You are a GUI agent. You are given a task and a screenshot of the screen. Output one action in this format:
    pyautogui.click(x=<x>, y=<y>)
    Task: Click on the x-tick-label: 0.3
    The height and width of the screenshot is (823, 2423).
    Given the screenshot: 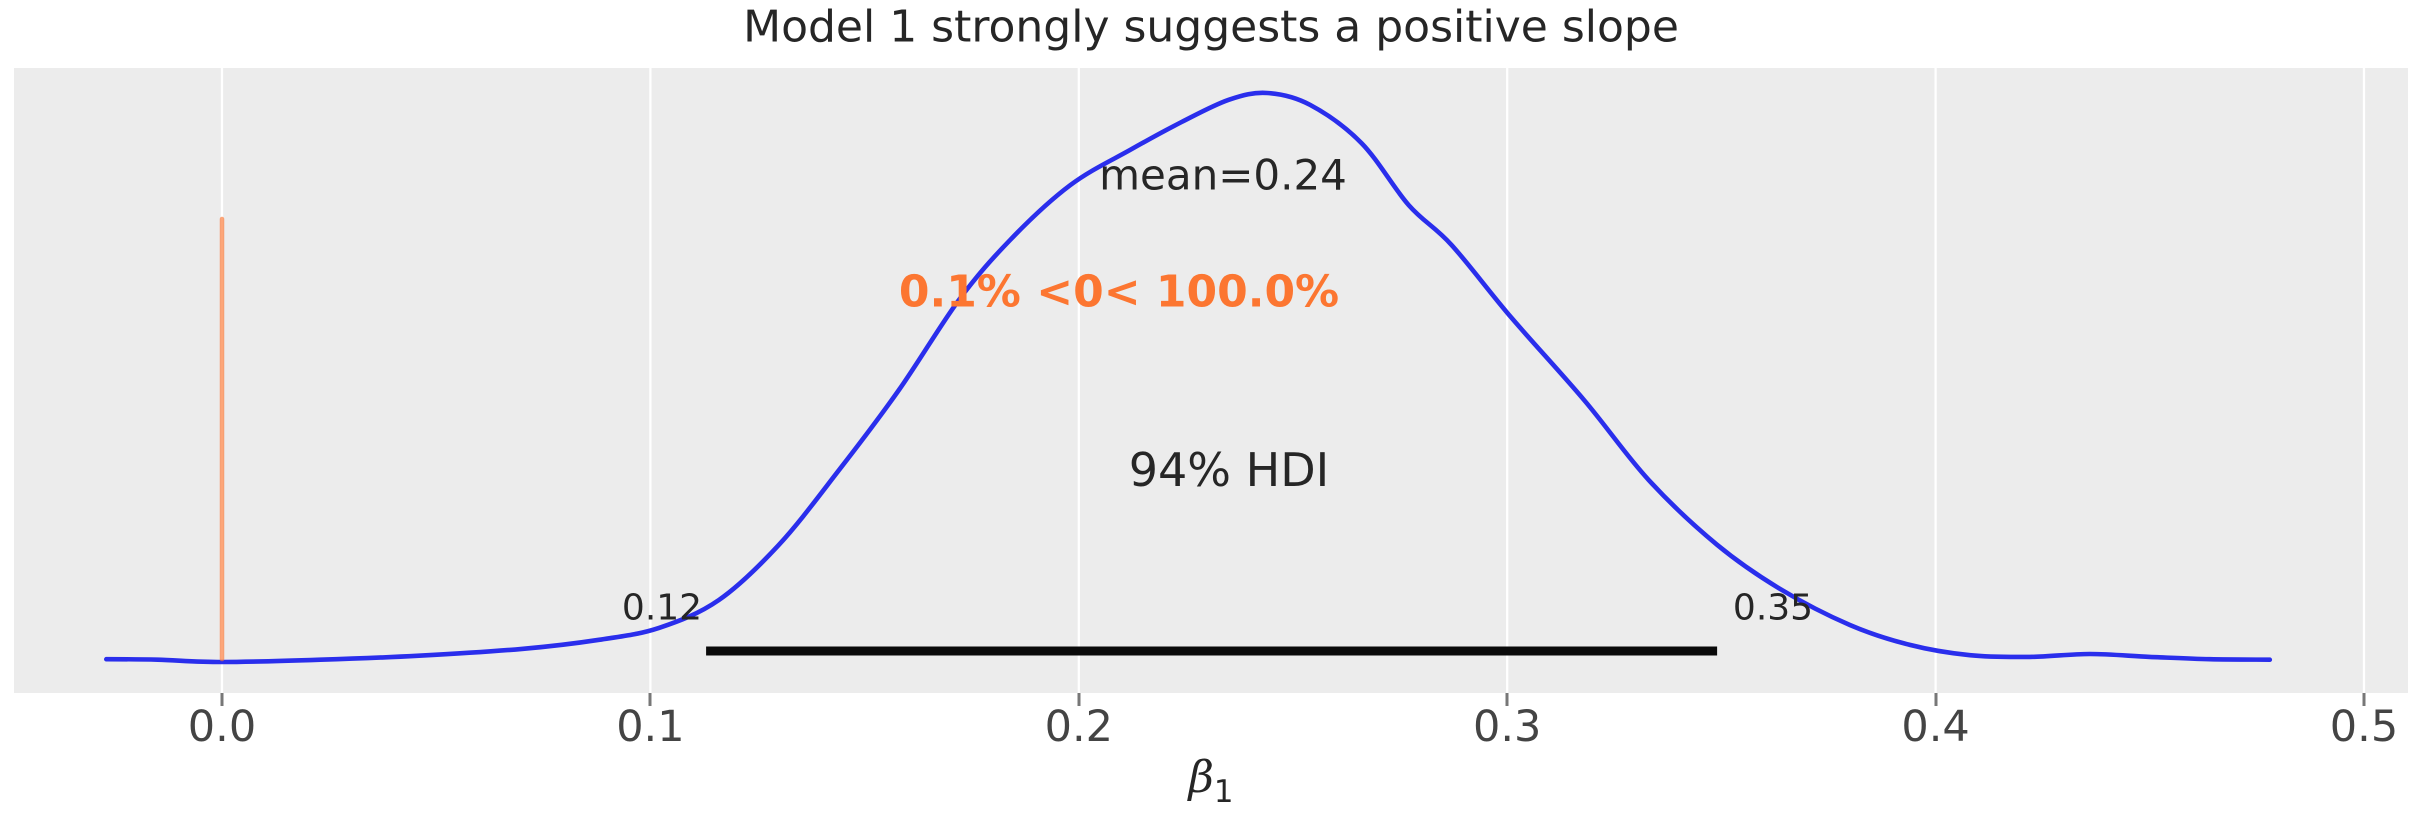 What is the action you would take?
    pyautogui.click(x=1507, y=727)
    